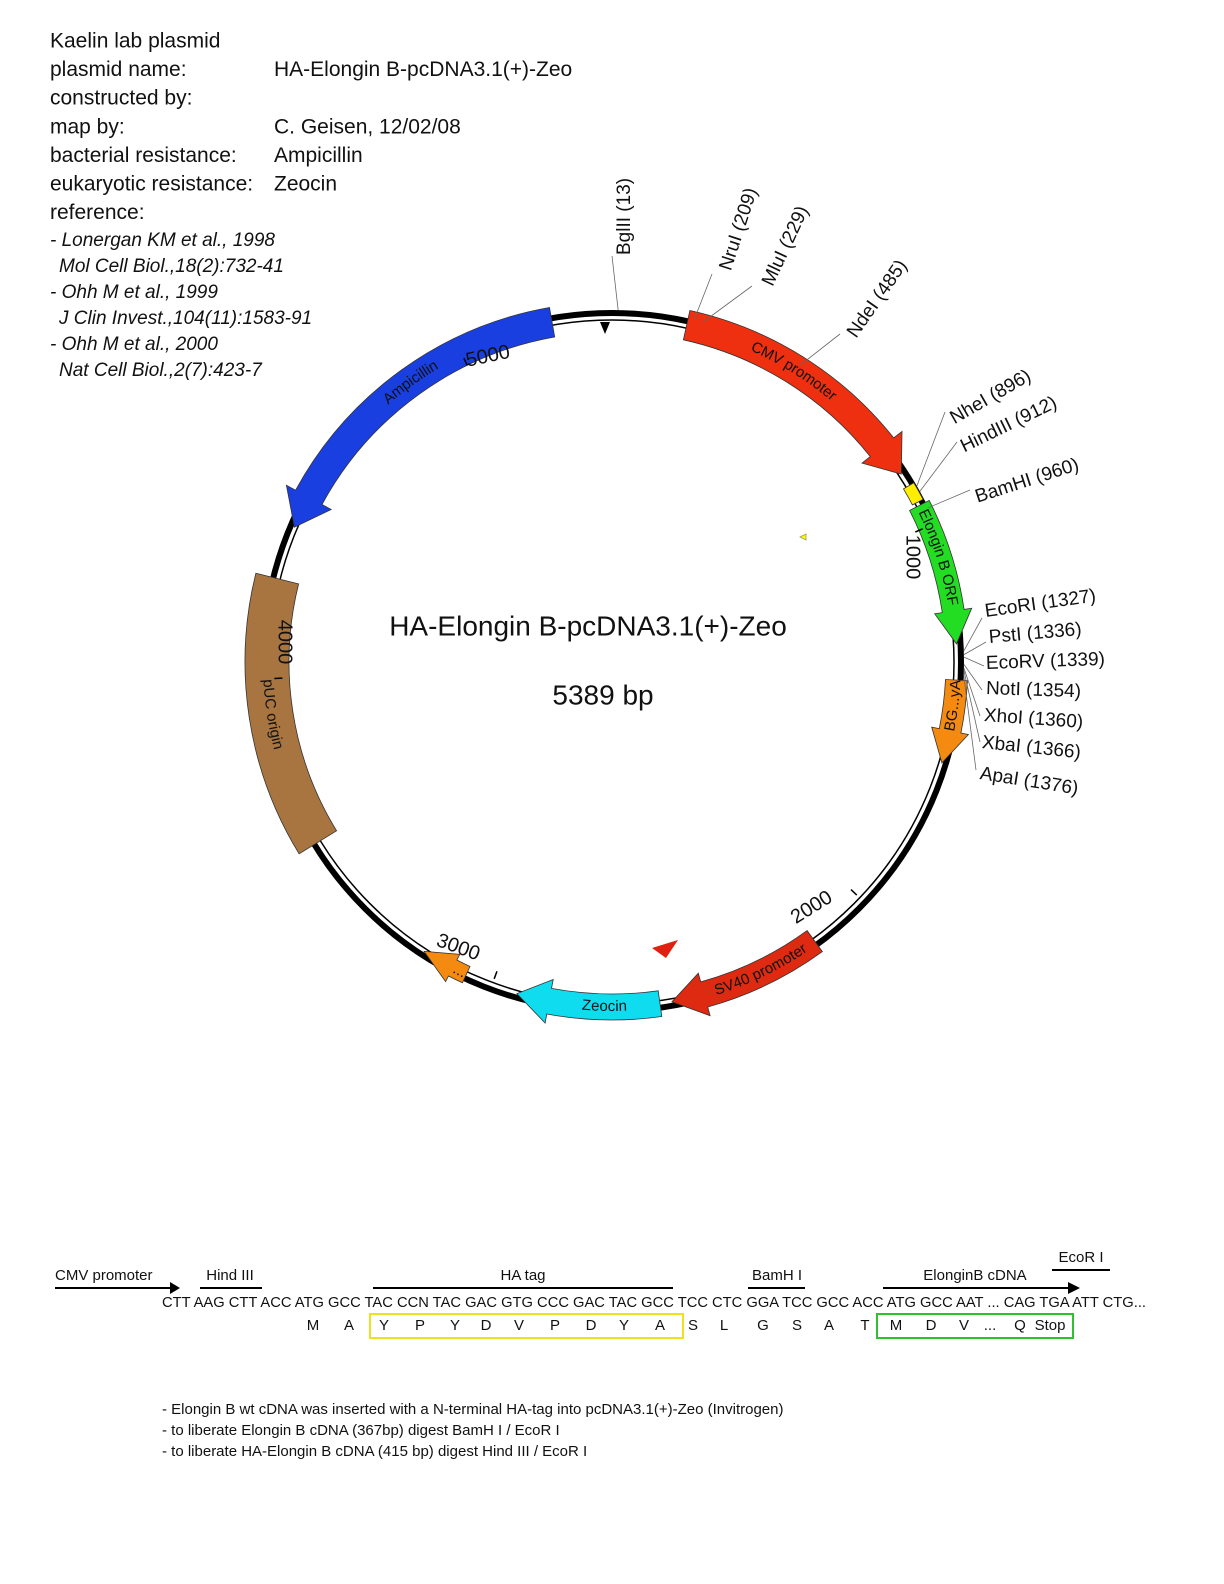 The height and width of the screenshot is (1584, 1224). What do you see at coordinates (285, 642) in the screenshot?
I see `tick-label: 4000` at bounding box center [285, 642].